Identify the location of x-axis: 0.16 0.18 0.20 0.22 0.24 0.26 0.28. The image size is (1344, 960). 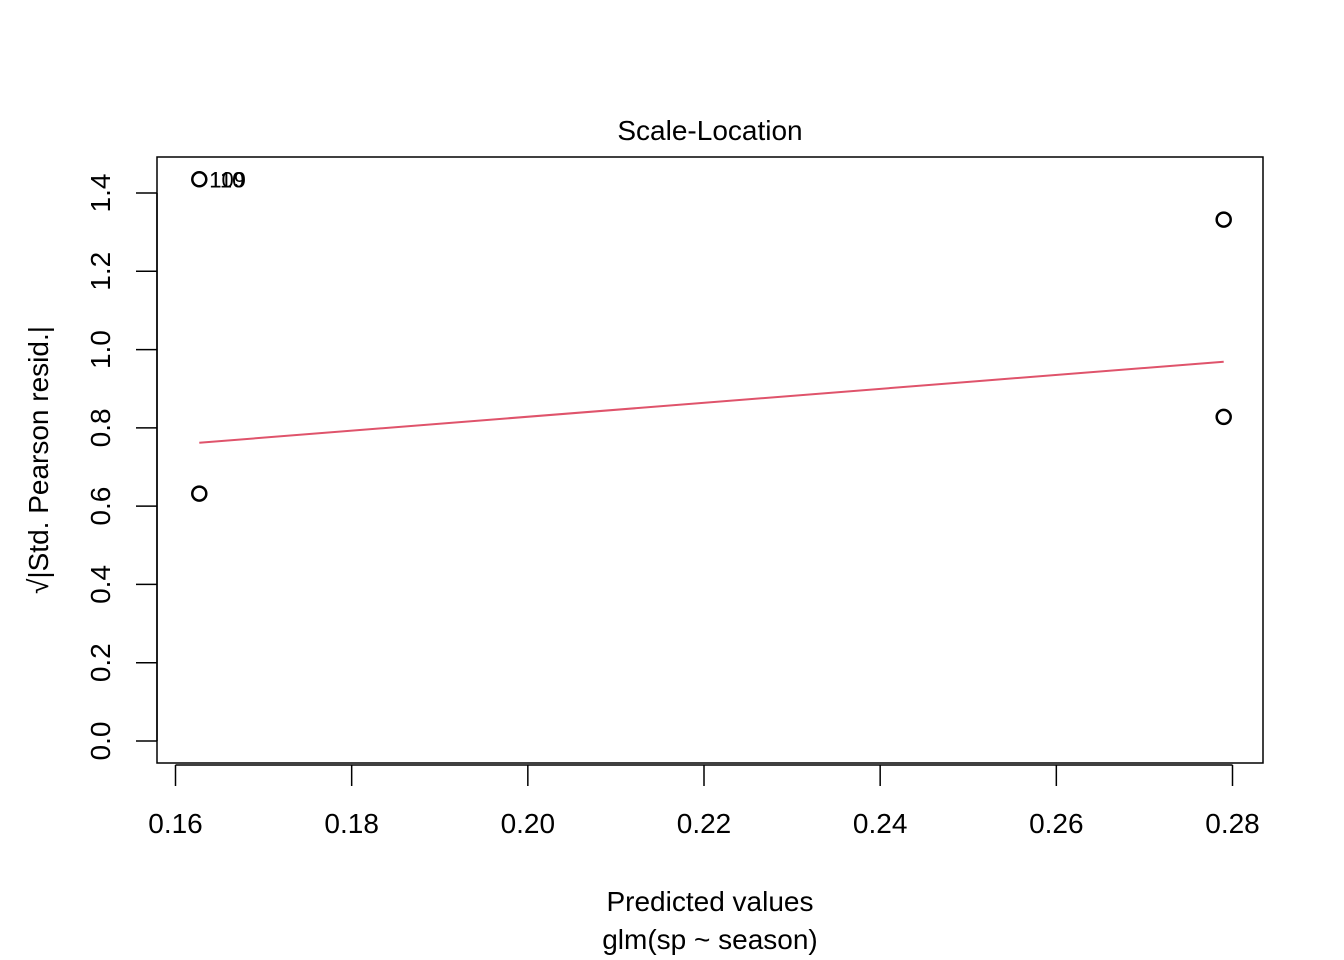
(704, 801).